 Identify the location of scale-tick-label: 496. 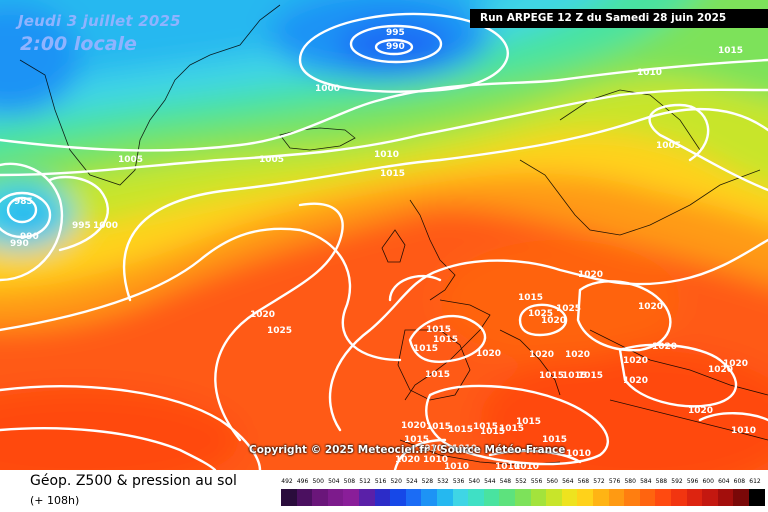
(302, 481).